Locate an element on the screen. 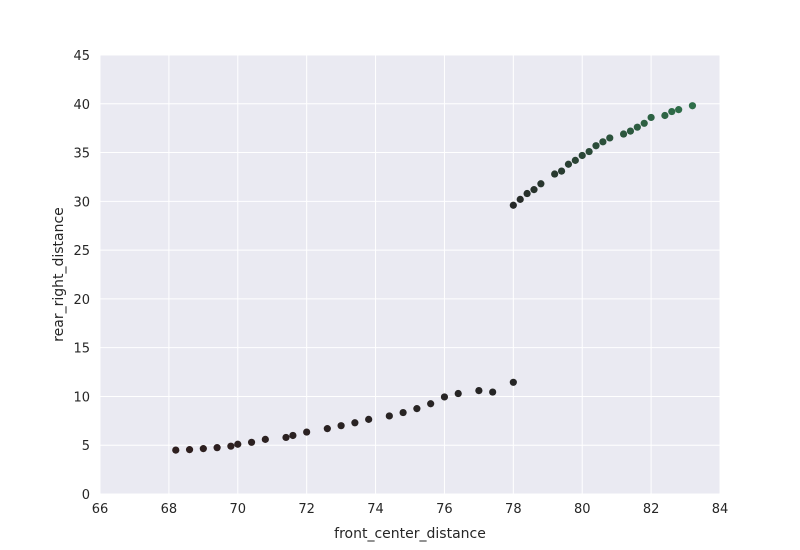 This screenshot has width=800, height=550. x-tick-label: 84 is located at coordinates (720, 509).